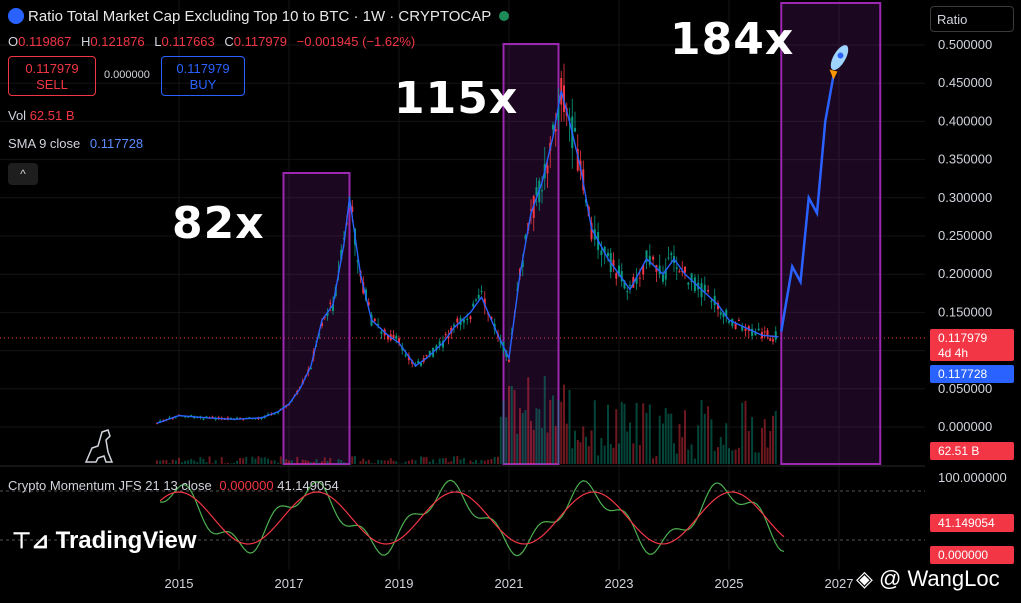 This screenshot has height=603, width=1021. I want to click on osc-badge-b, so click(972, 555).